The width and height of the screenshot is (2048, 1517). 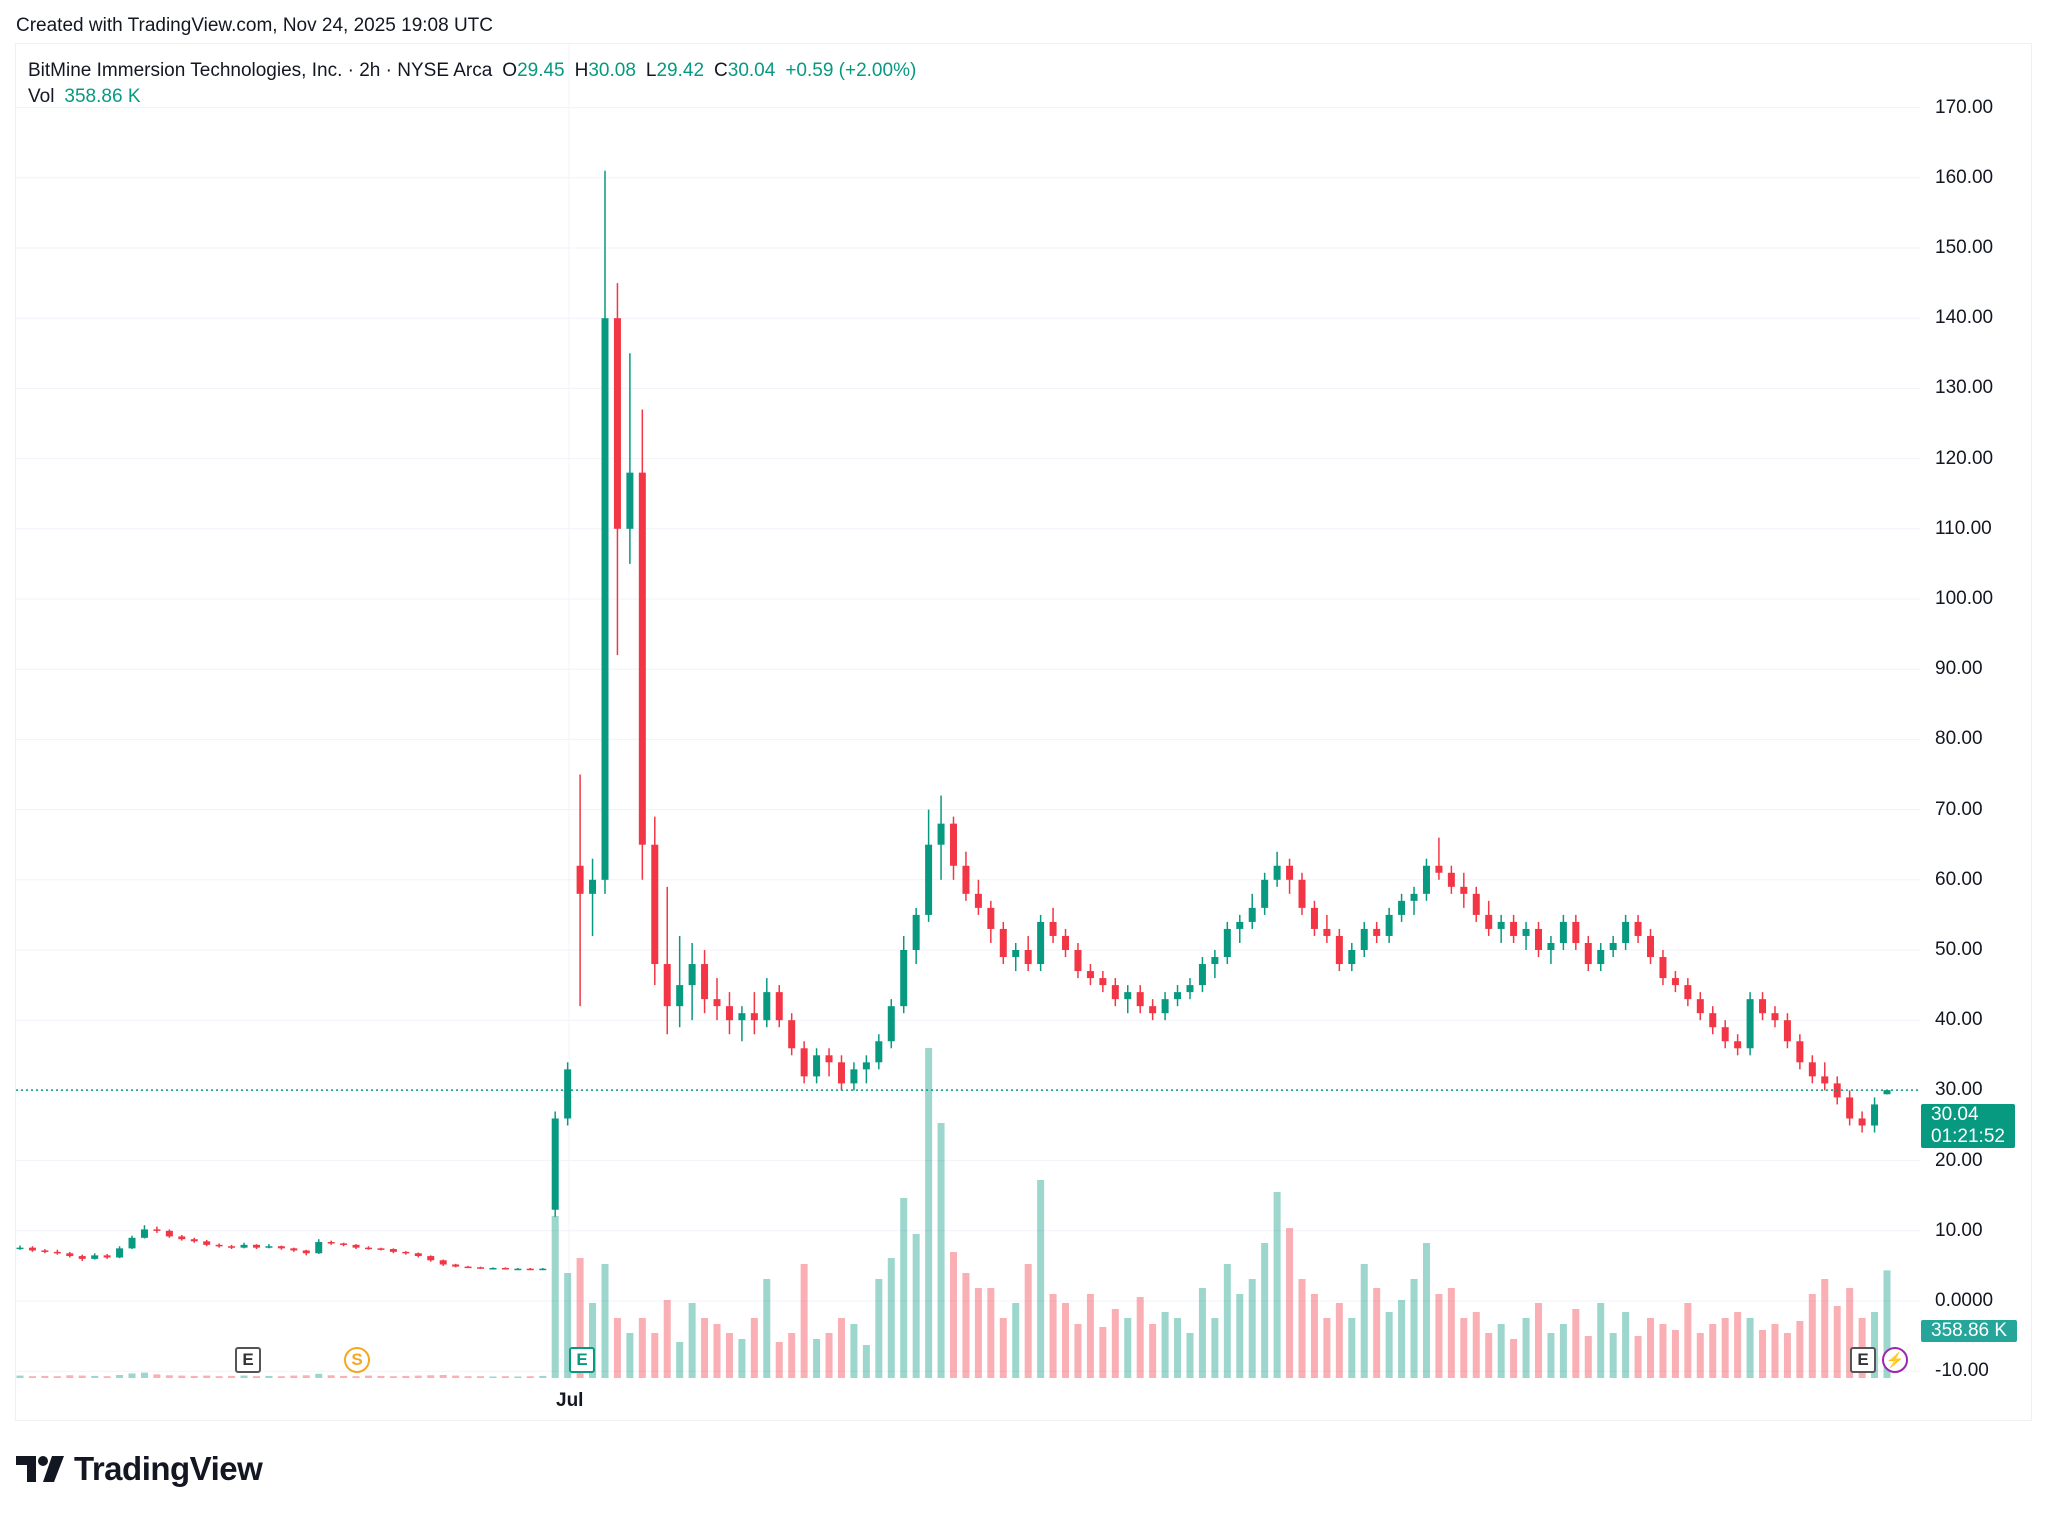 What do you see at coordinates (1964, 458) in the screenshot?
I see `price-tick-label: 120.00` at bounding box center [1964, 458].